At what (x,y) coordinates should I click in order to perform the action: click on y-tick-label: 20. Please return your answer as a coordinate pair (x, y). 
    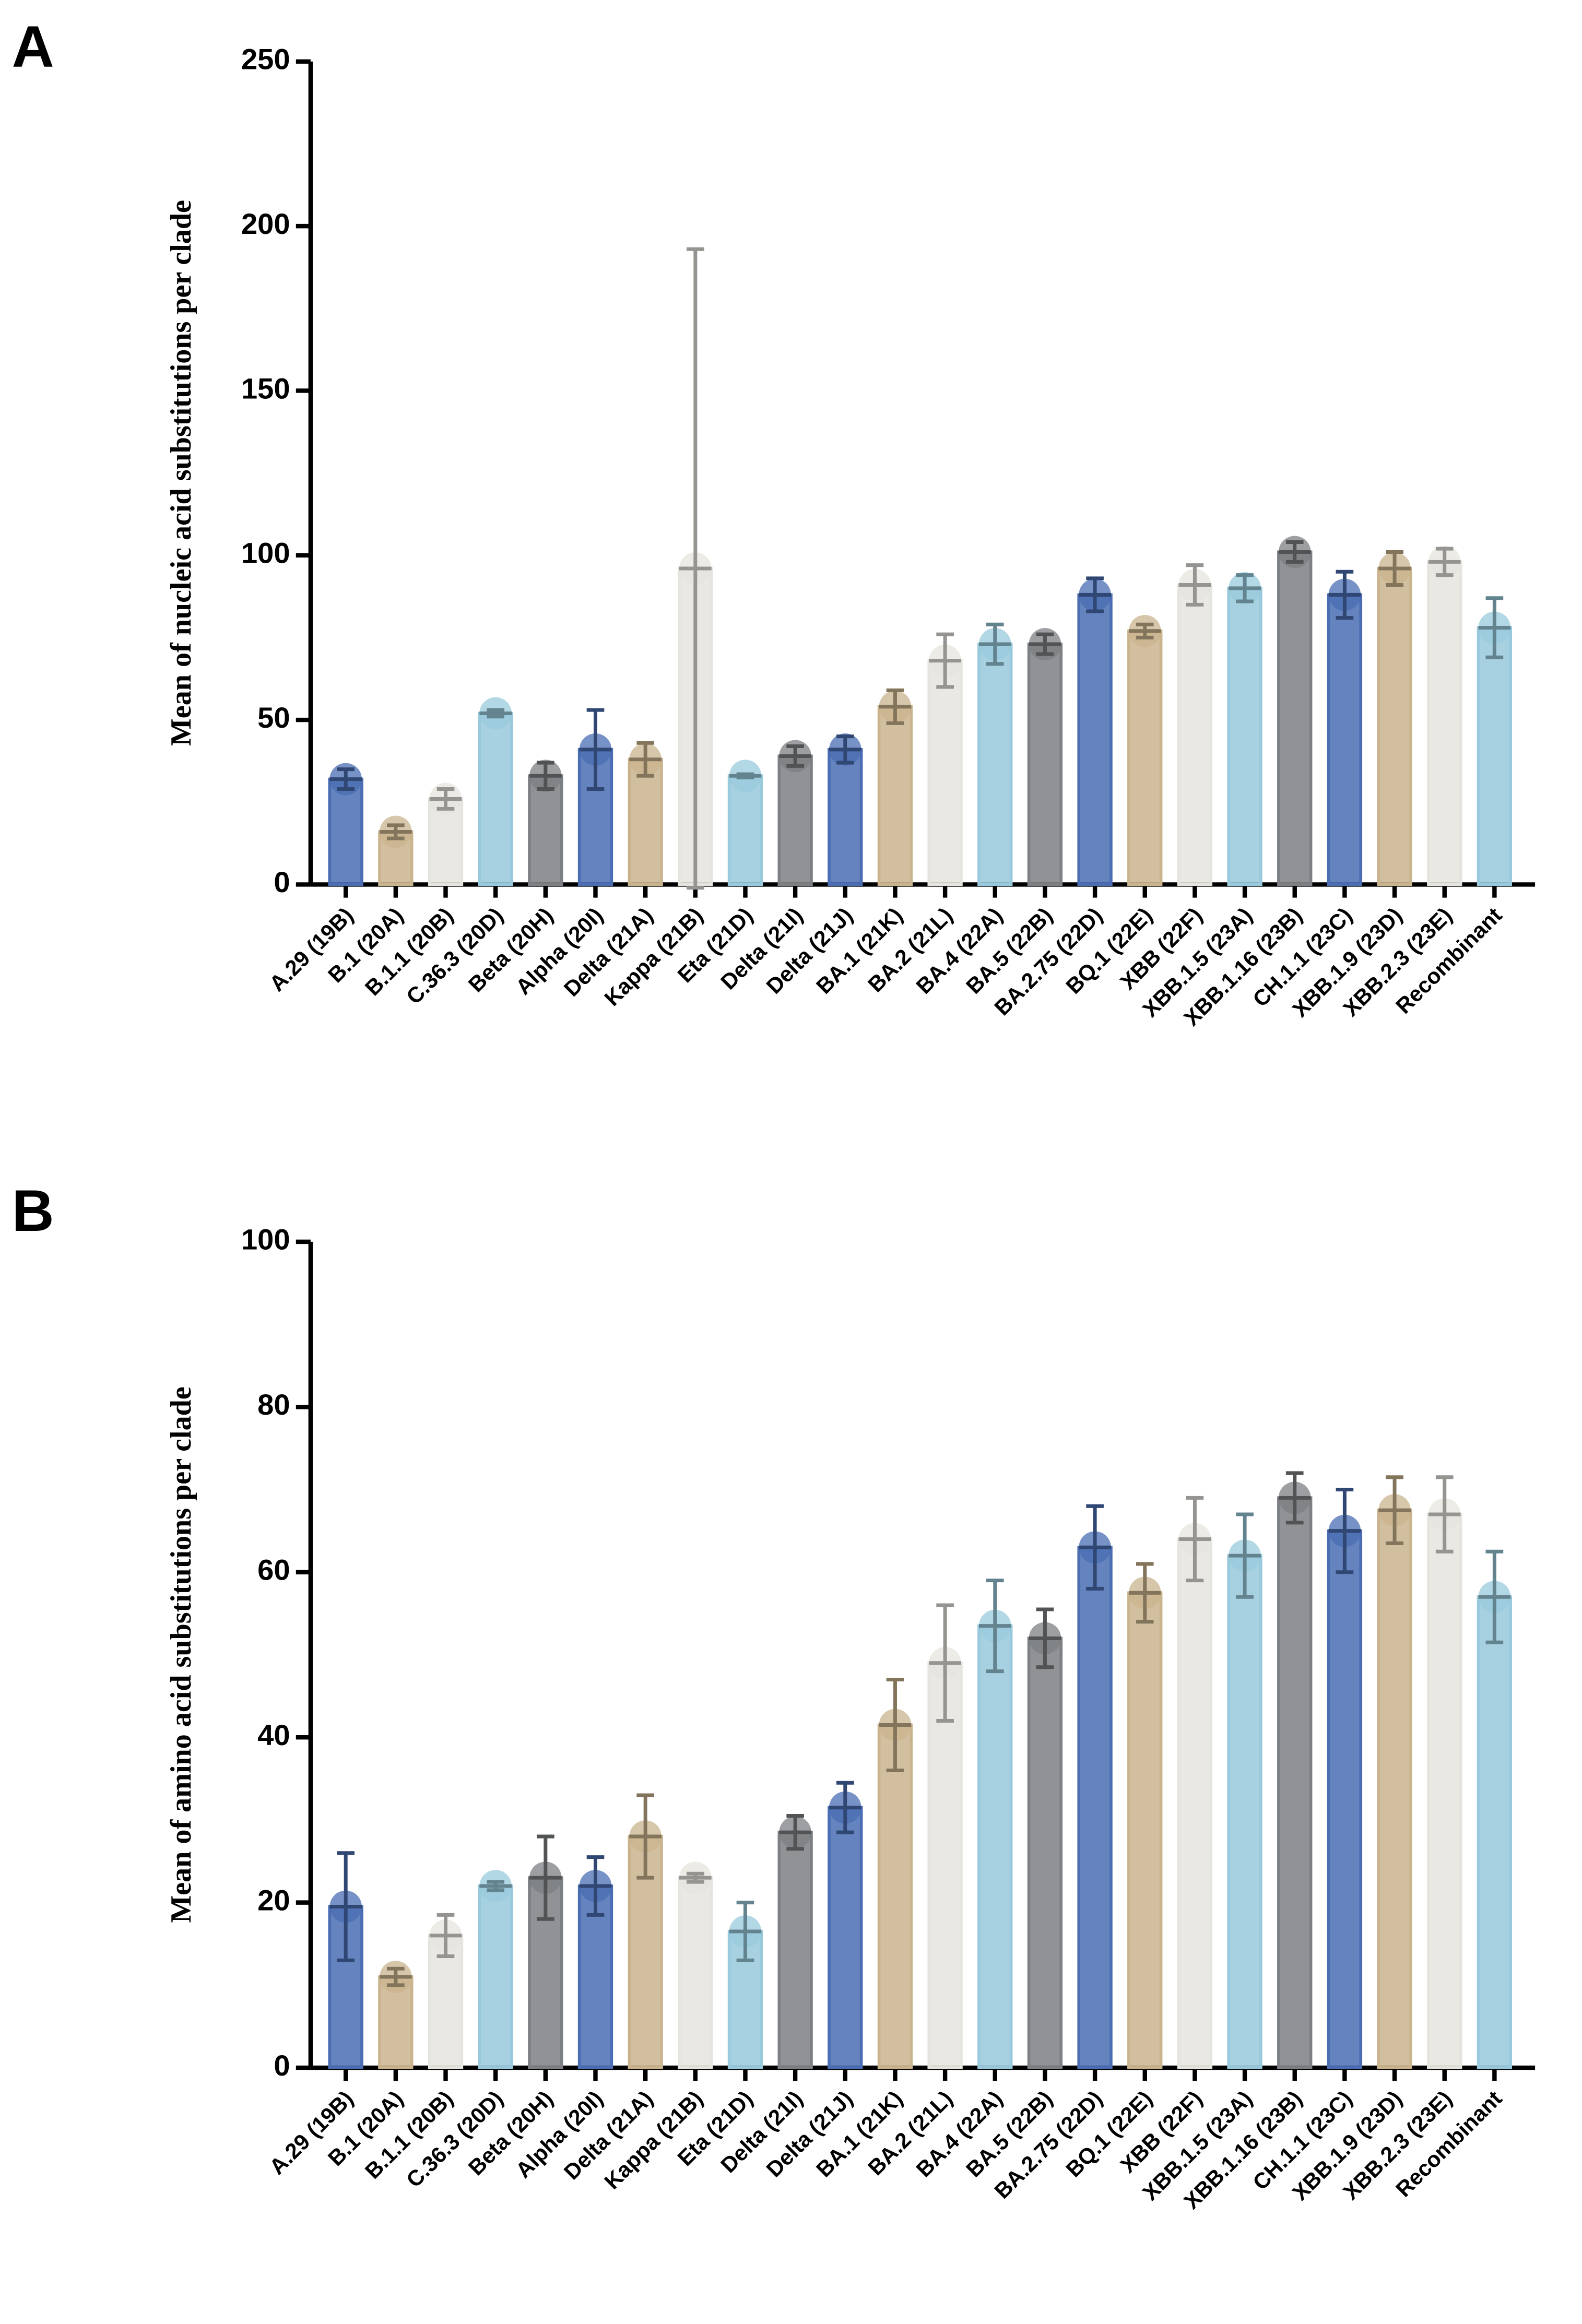
    Looking at the image, I should click on (273, 1899).